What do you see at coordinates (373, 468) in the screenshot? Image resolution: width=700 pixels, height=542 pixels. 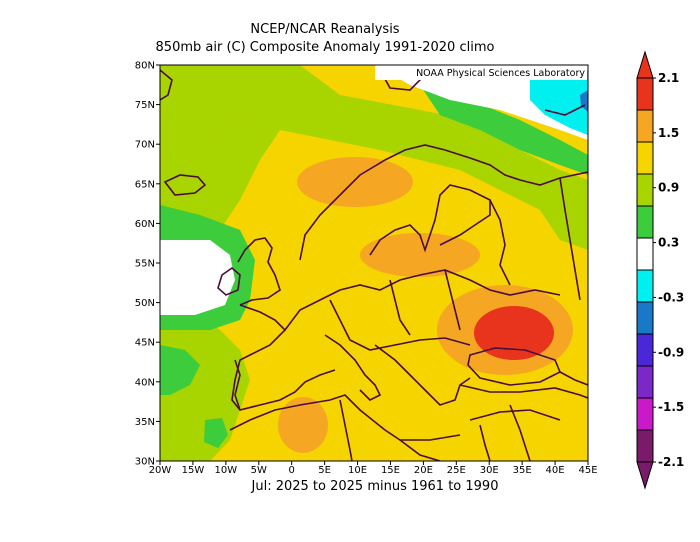 I see `longitude-labels: 20W 15W 10W 5W 0 5E 10E 15E 20E 25E 30E 35E 40E 45E` at bounding box center [373, 468].